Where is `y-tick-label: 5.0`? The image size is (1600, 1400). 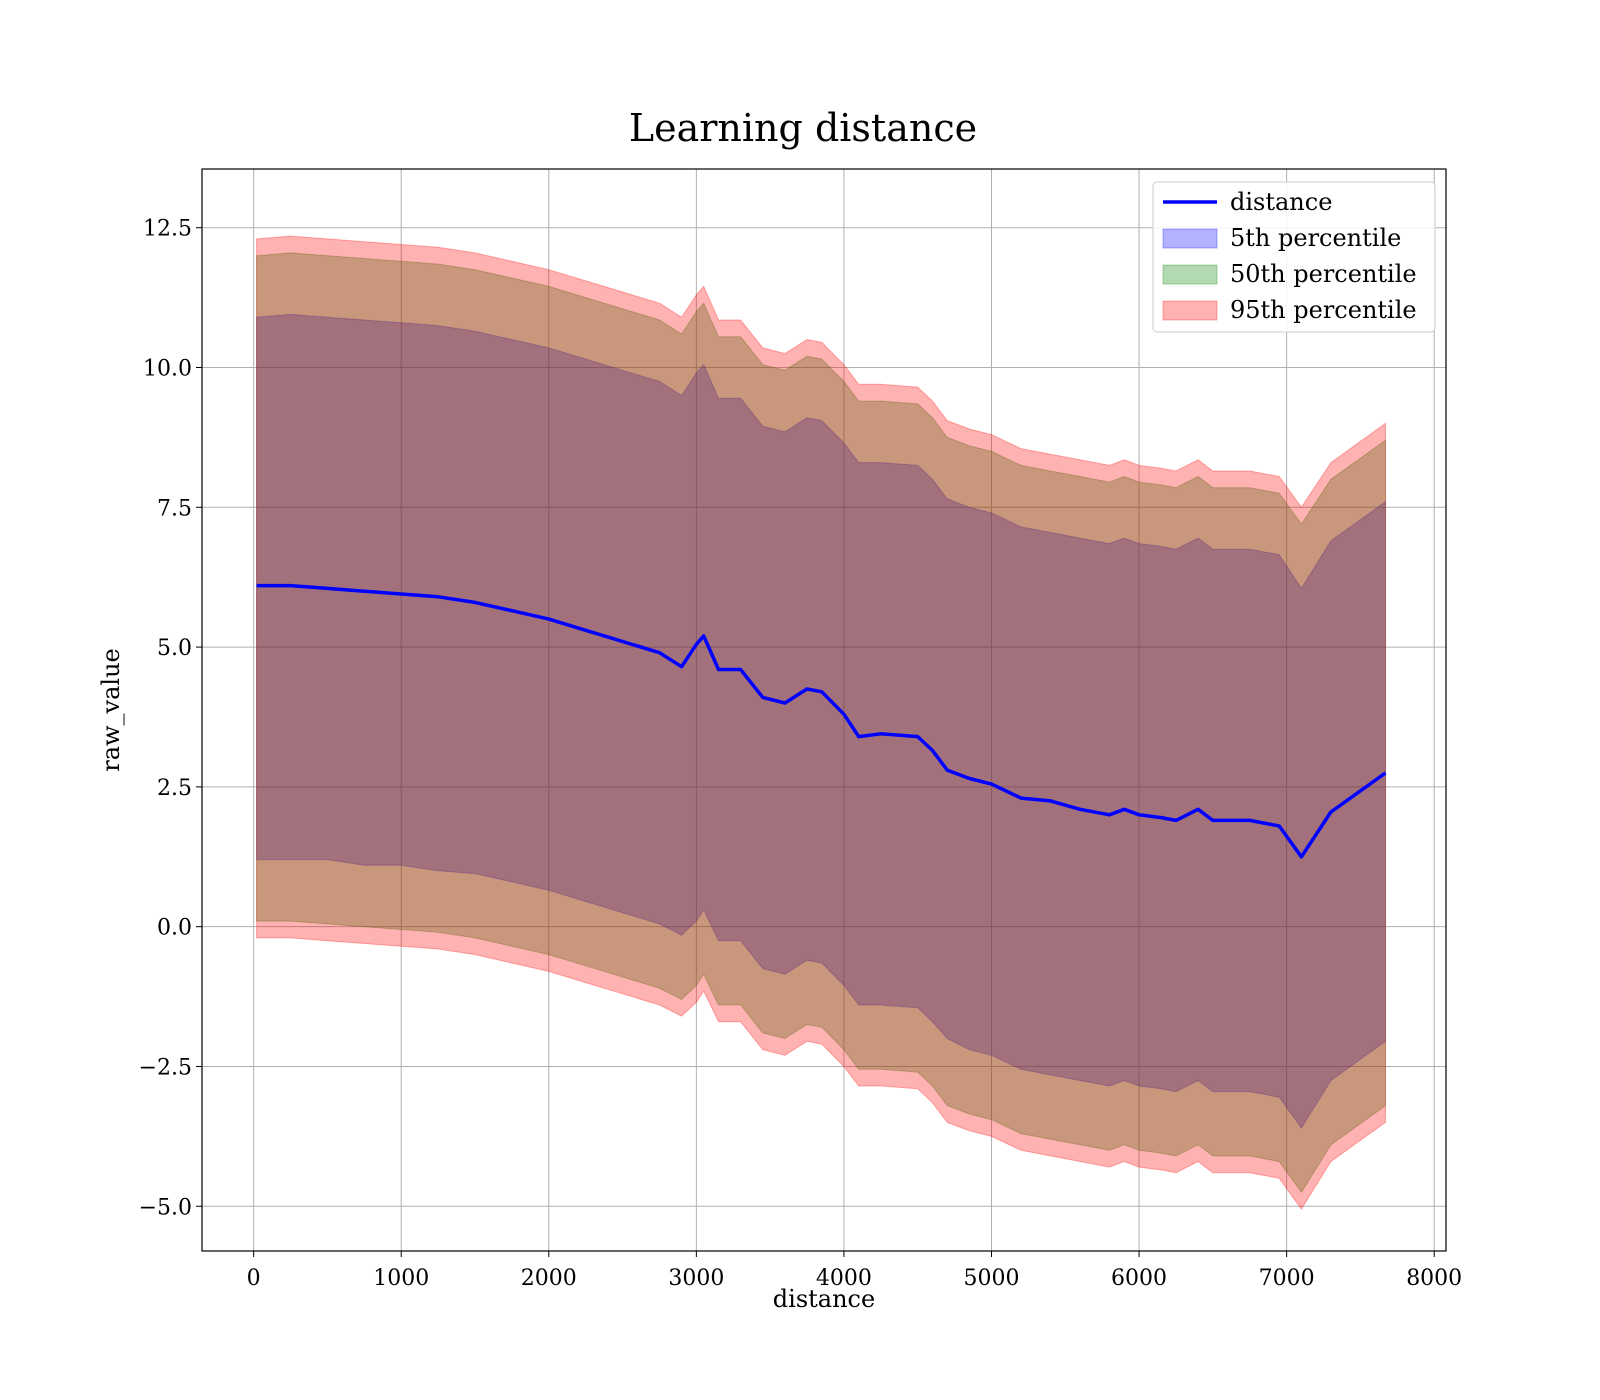
y-tick-label: 5.0 is located at coordinates (174, 648).